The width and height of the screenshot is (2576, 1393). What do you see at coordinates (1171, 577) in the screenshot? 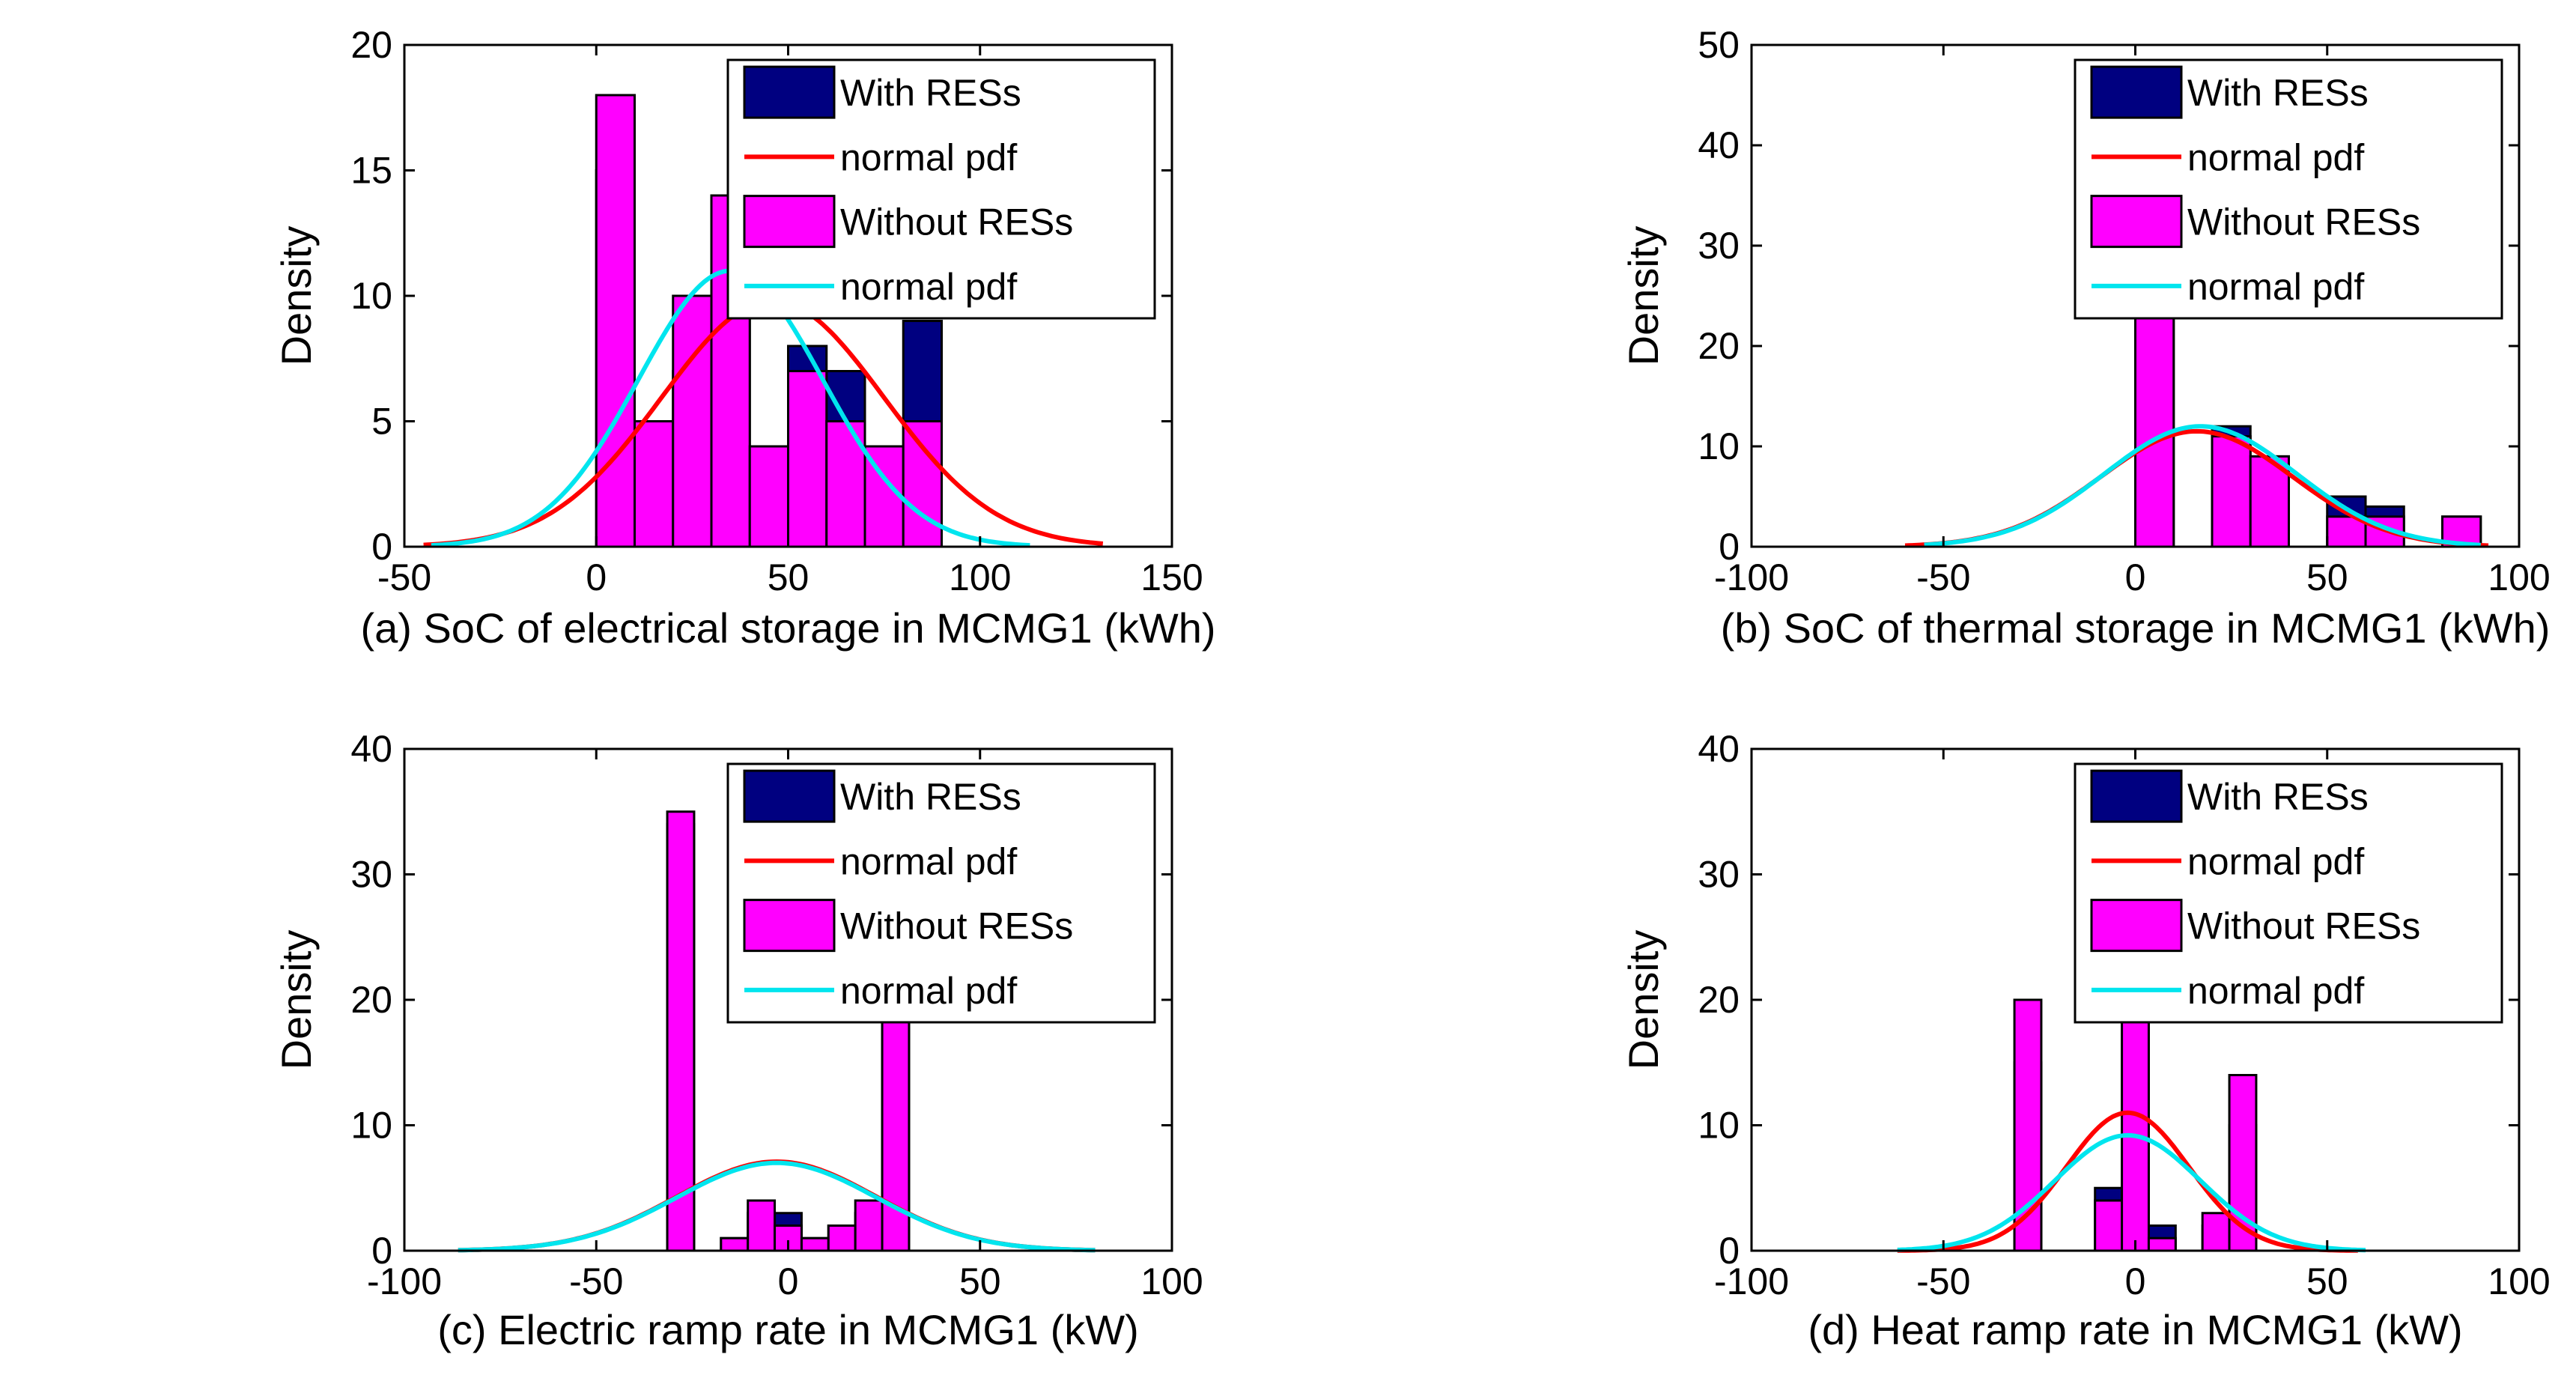
I see `x-tick-label: 150` at bounding box center [1171, 577].